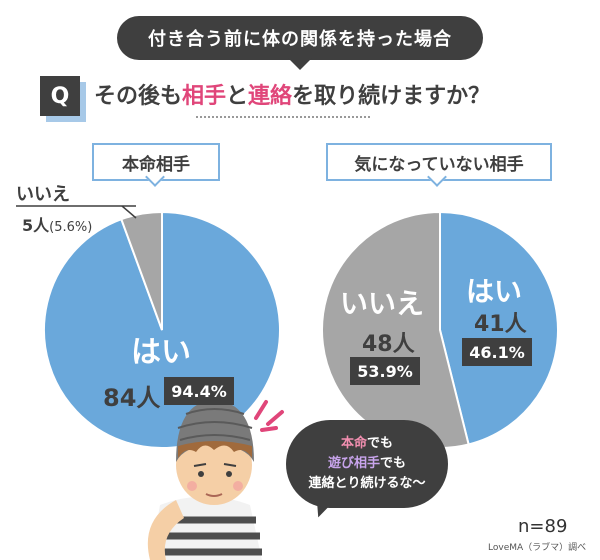 The image size is (600, 560). I want to click on left-yes-percent-text: 94.4%, so click(199, 391).